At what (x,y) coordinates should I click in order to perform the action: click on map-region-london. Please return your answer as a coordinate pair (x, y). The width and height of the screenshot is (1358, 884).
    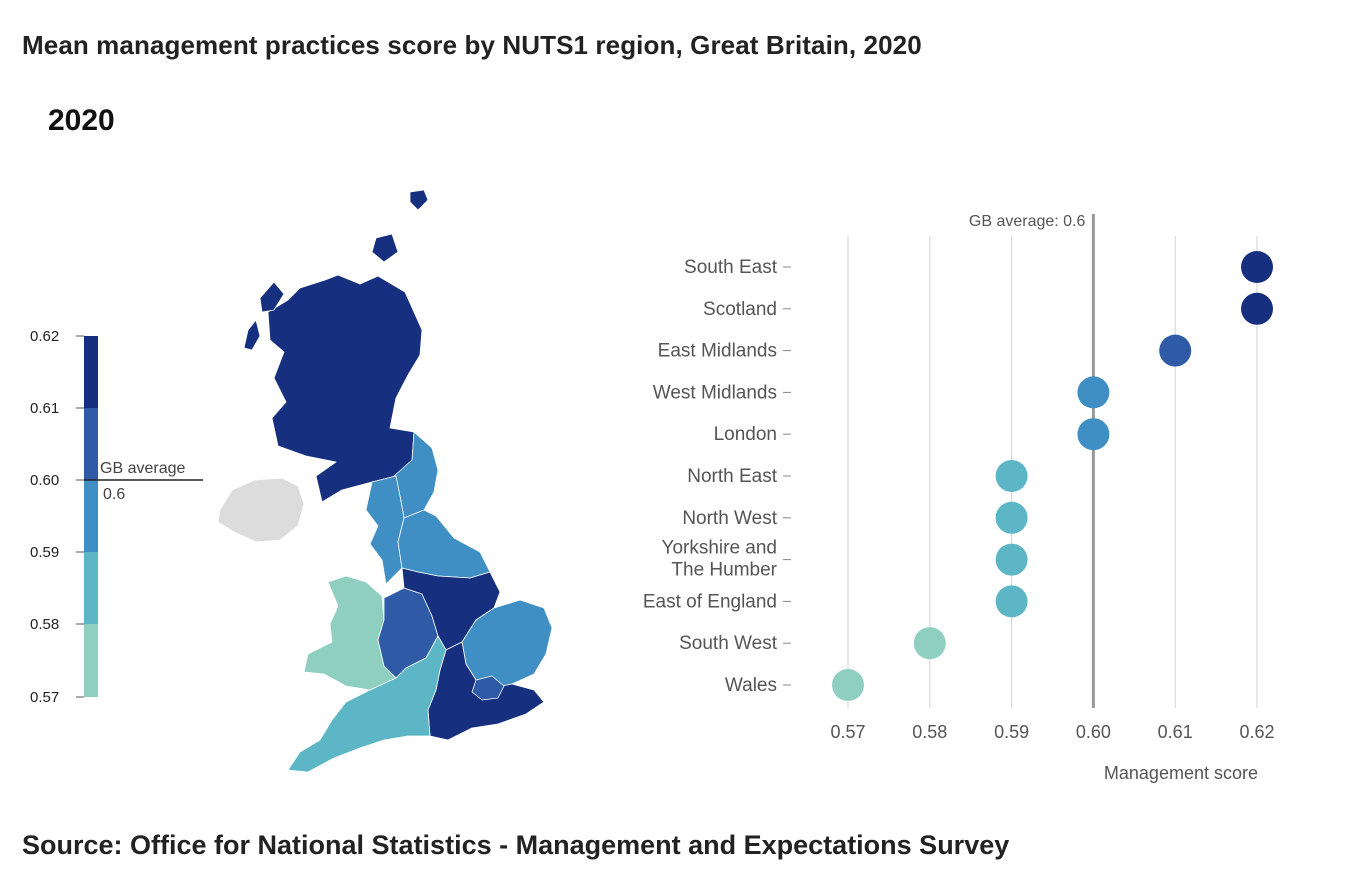
    Looking at the image, I should click on (488, 688).